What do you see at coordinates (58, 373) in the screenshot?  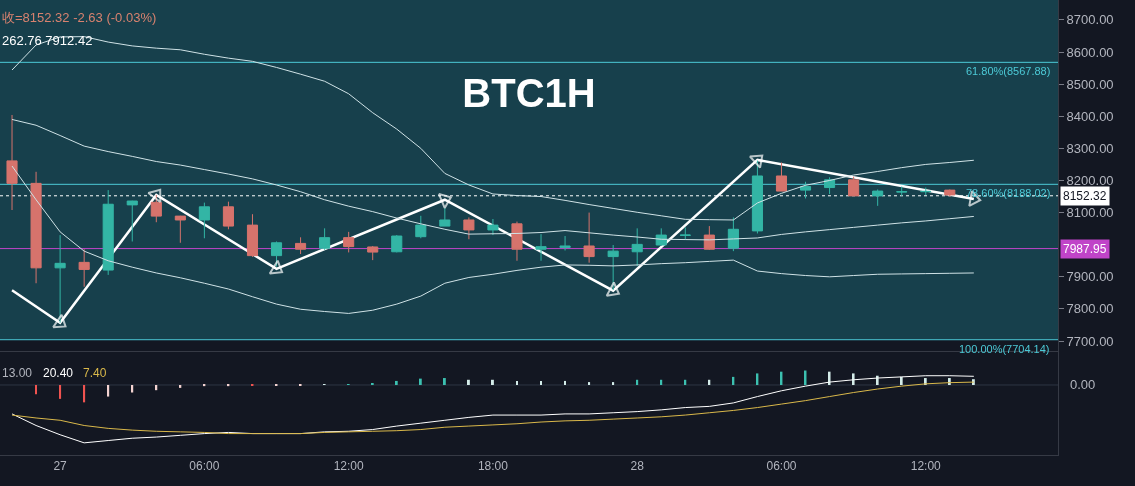 I see `annotation: 20.40` at bounding box center [58, 373].